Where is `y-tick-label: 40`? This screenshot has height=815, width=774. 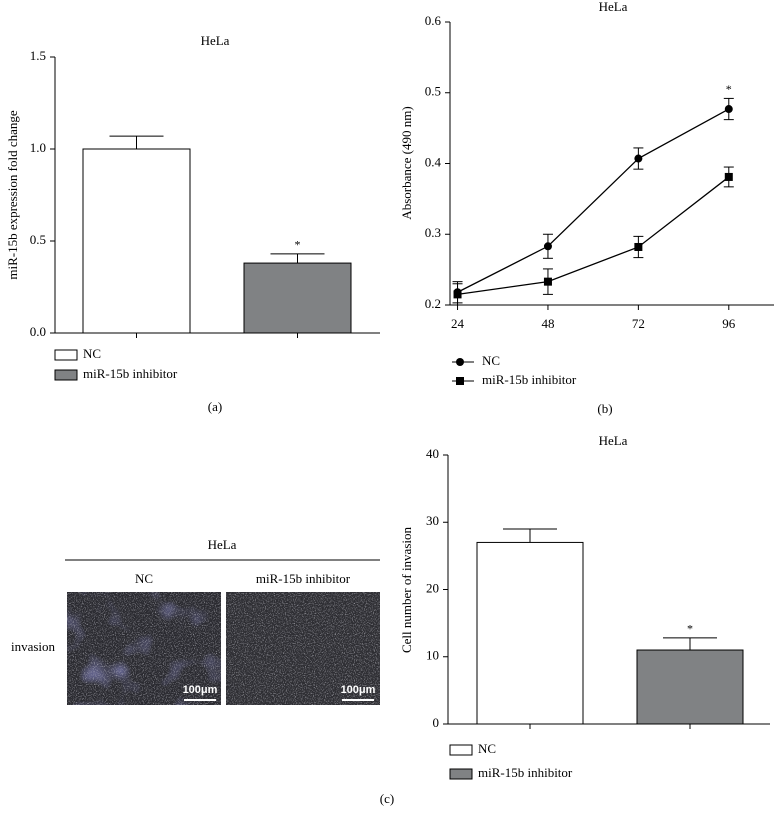
y-tick-label: 40 is located at coordinates (432, 453).